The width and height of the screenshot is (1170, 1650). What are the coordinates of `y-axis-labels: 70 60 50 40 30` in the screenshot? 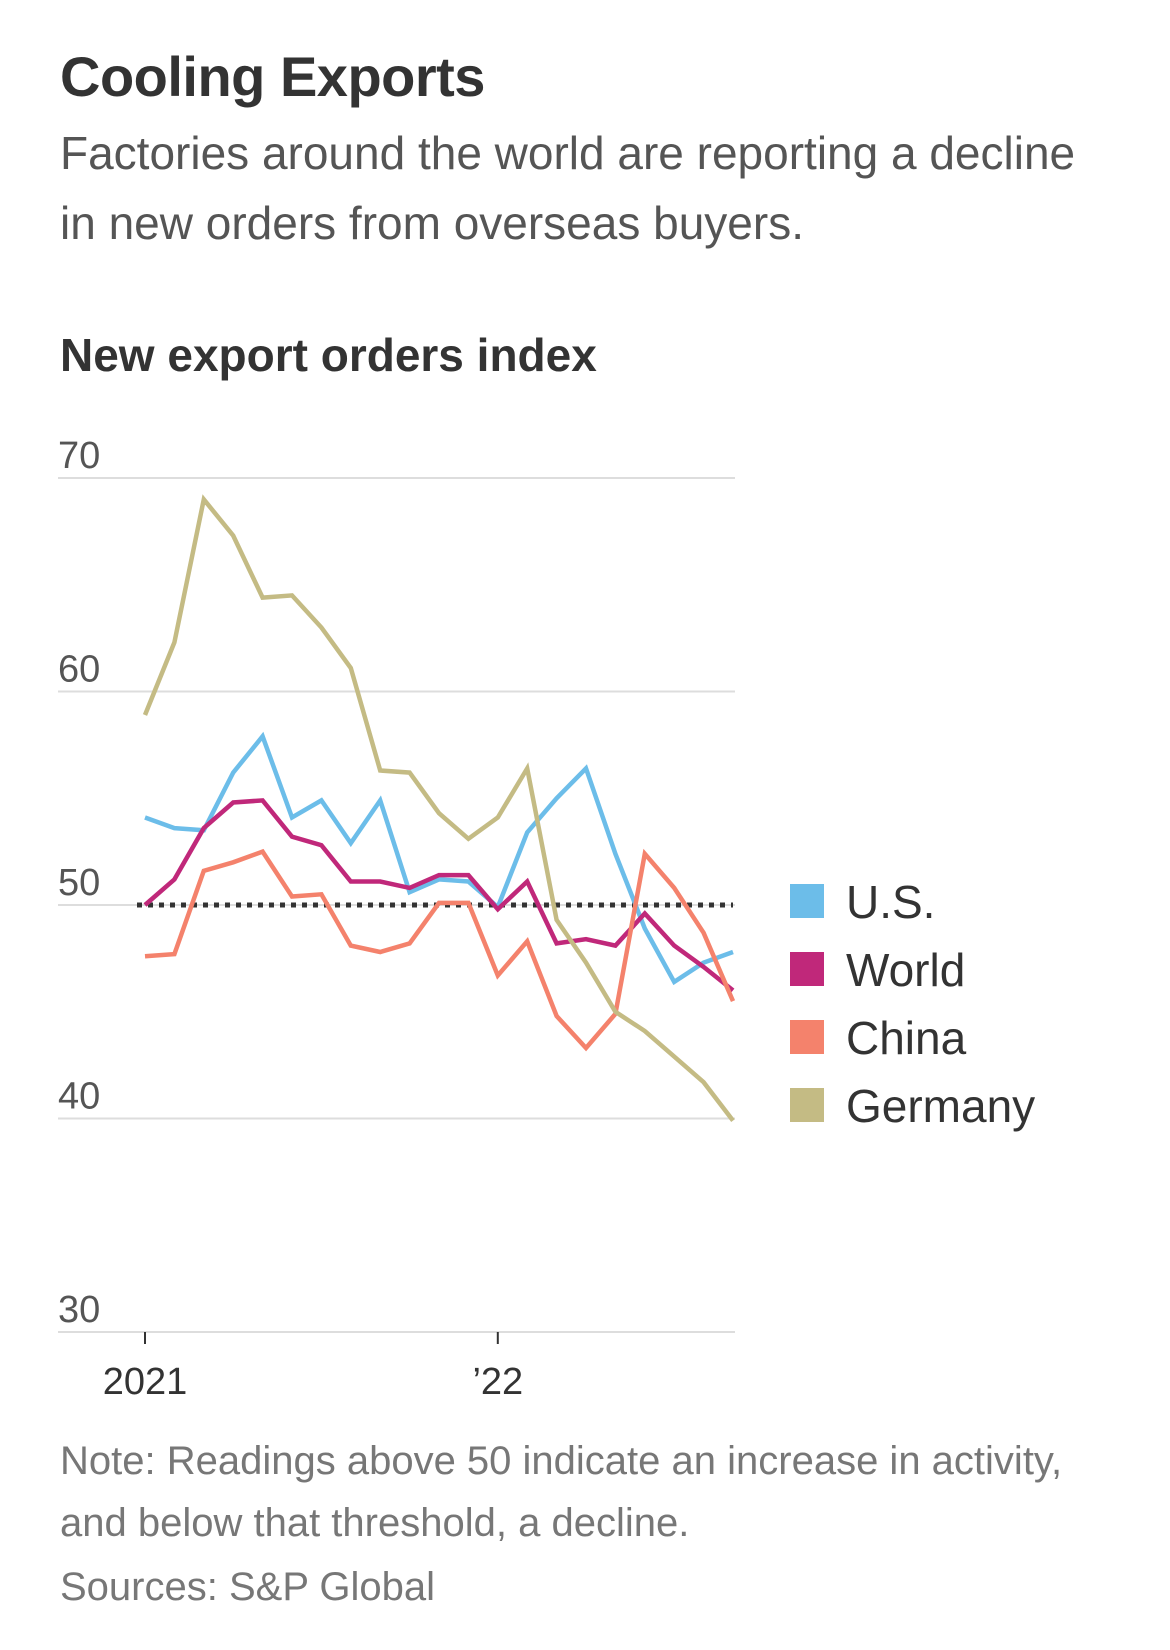 It's located at (79, 883).